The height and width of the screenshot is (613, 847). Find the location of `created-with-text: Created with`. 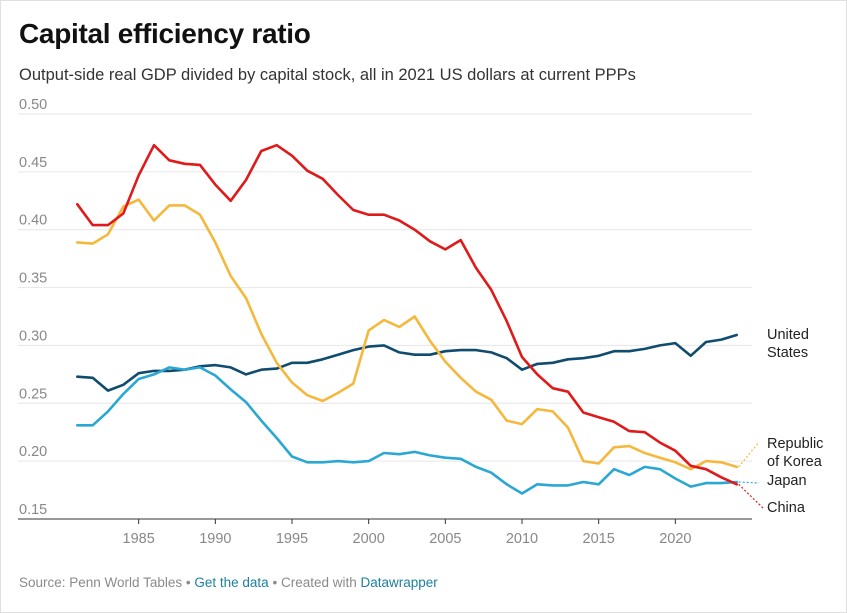

created-with-text: Created with is located at coordinates (318, 582).